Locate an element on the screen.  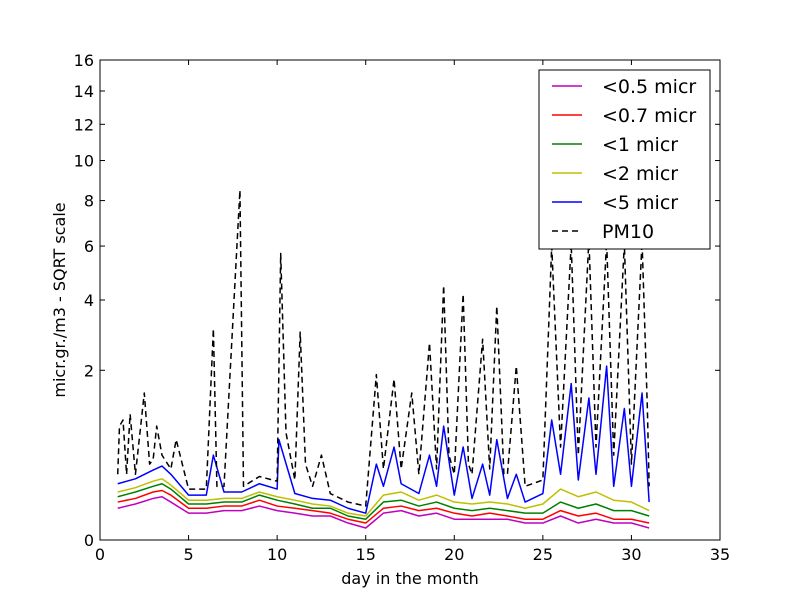
x-tick-label-7: 35 is located at coordinates (720, 554).